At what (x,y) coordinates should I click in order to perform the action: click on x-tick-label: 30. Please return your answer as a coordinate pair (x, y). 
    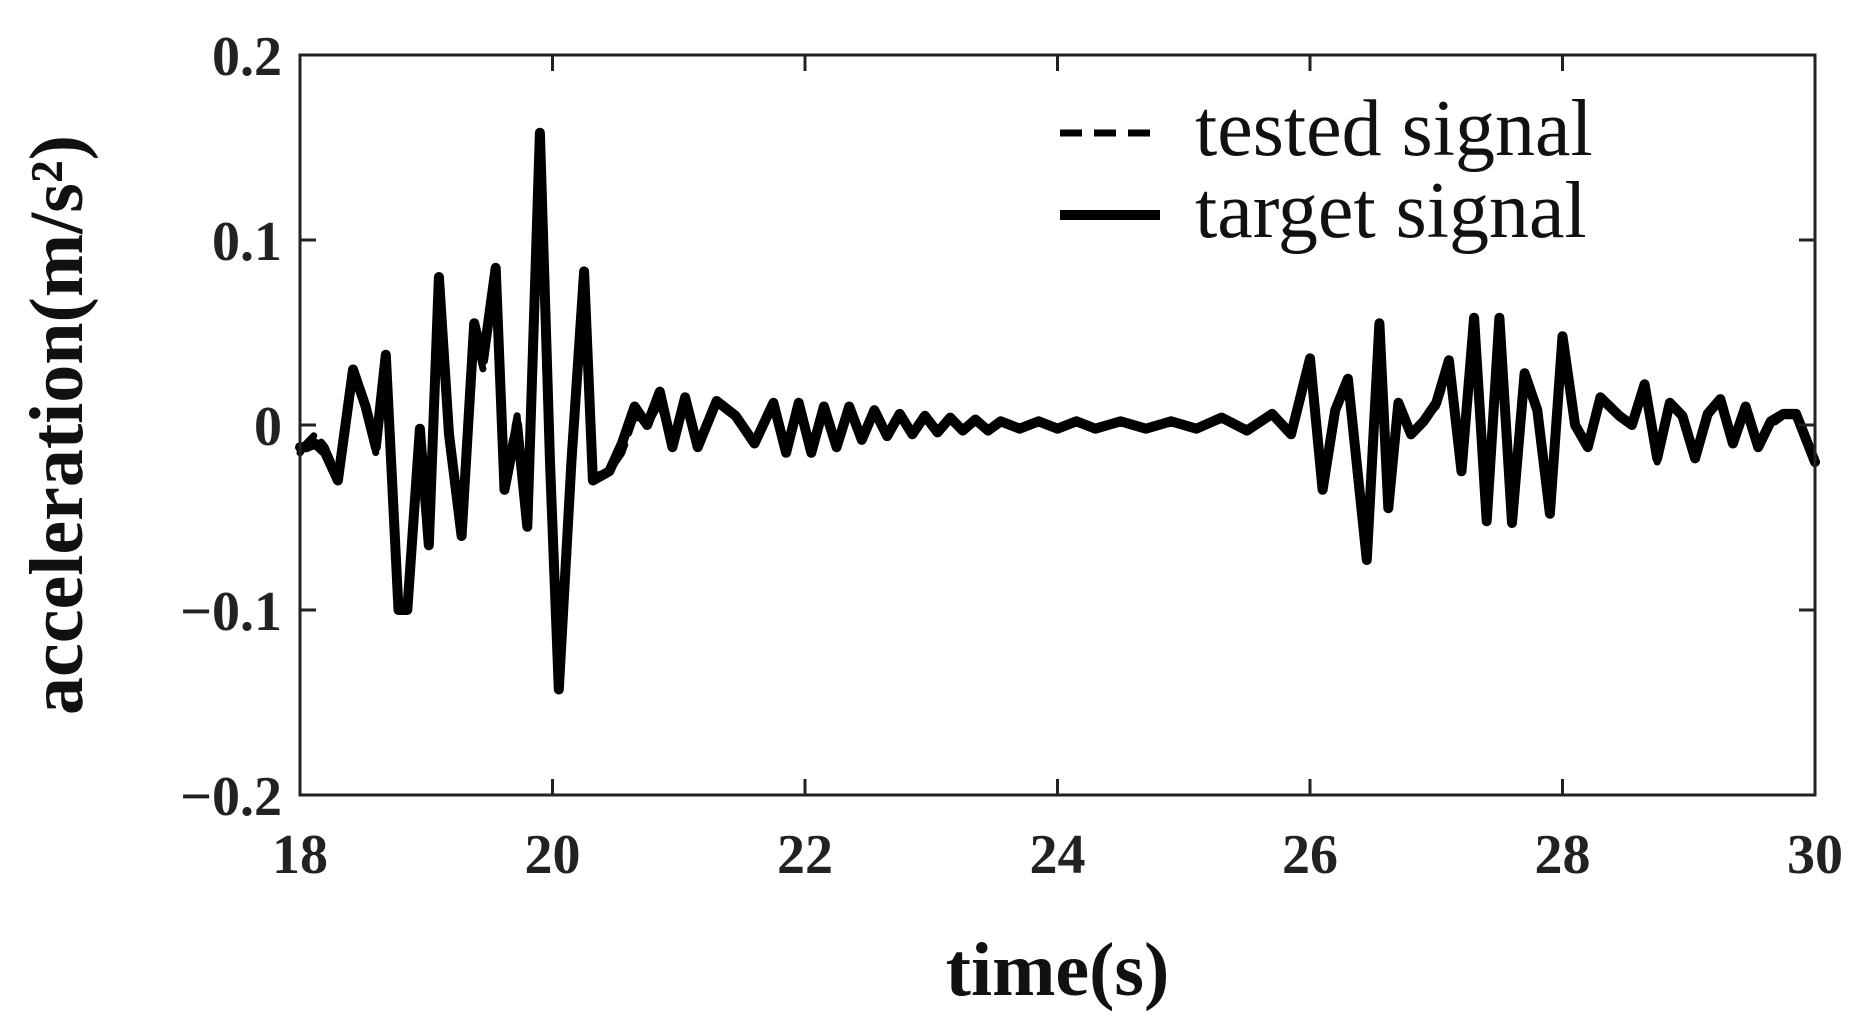
    Looking at the image, I should click on (1815, 855).